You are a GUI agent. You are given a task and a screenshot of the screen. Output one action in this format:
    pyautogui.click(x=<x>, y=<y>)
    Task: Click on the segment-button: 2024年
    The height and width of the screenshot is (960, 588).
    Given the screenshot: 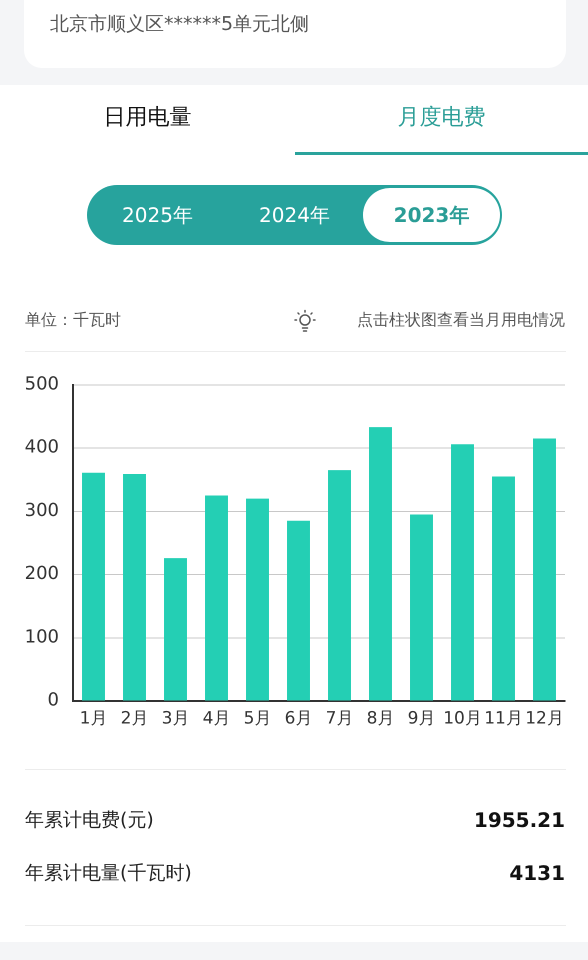 What is the action you would take?
    pyautogui.click(x=294, y=215)
    